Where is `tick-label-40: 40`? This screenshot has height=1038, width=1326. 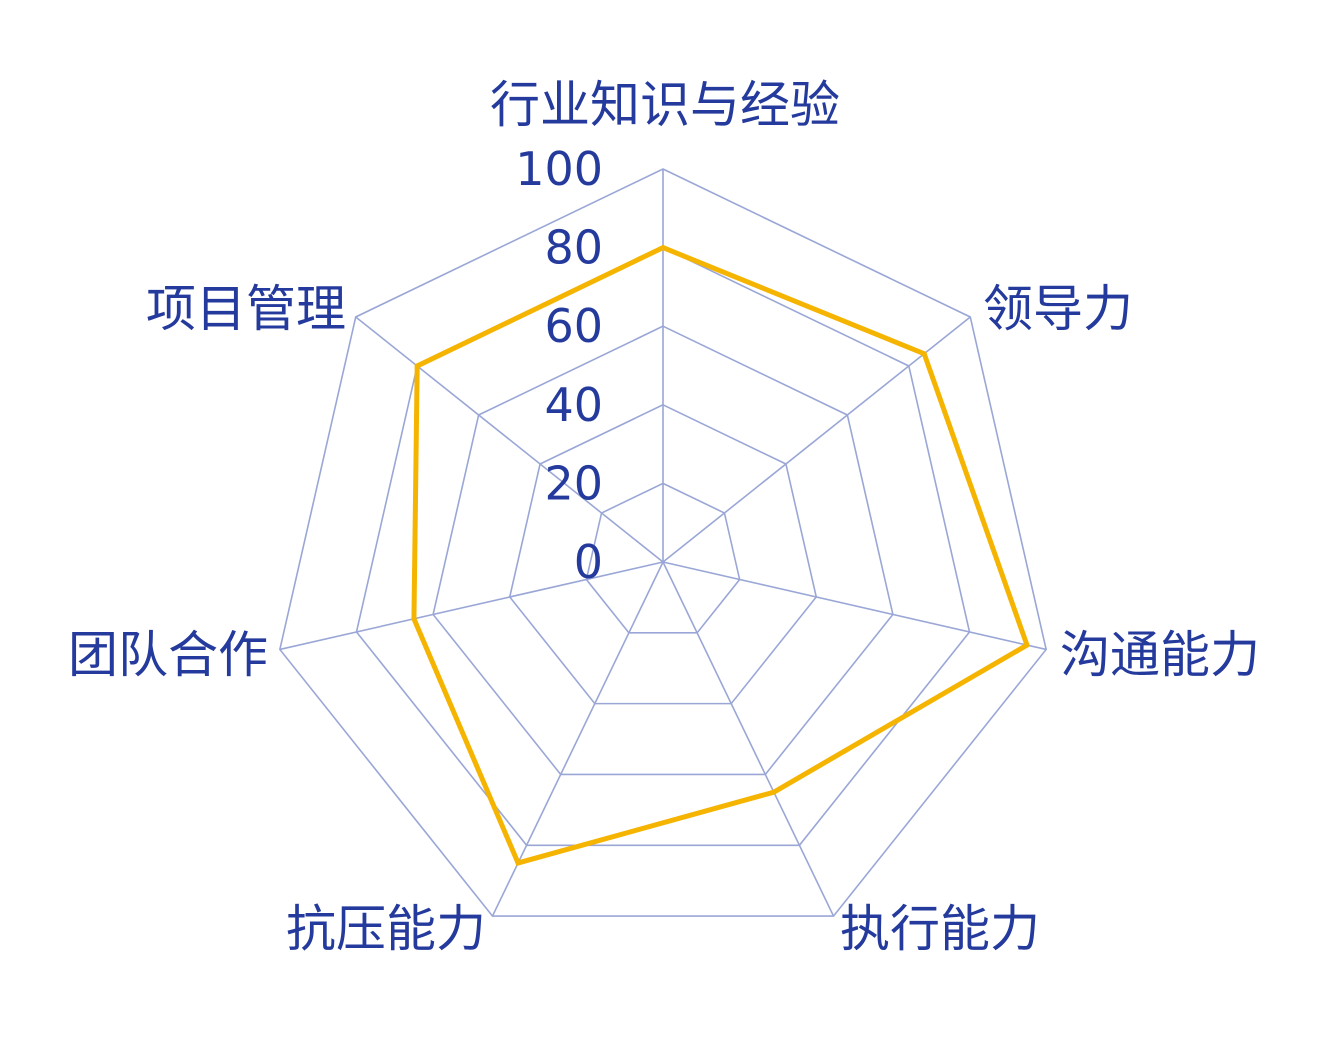 tick-label-40: 40 is located at coordinates (573, 405).